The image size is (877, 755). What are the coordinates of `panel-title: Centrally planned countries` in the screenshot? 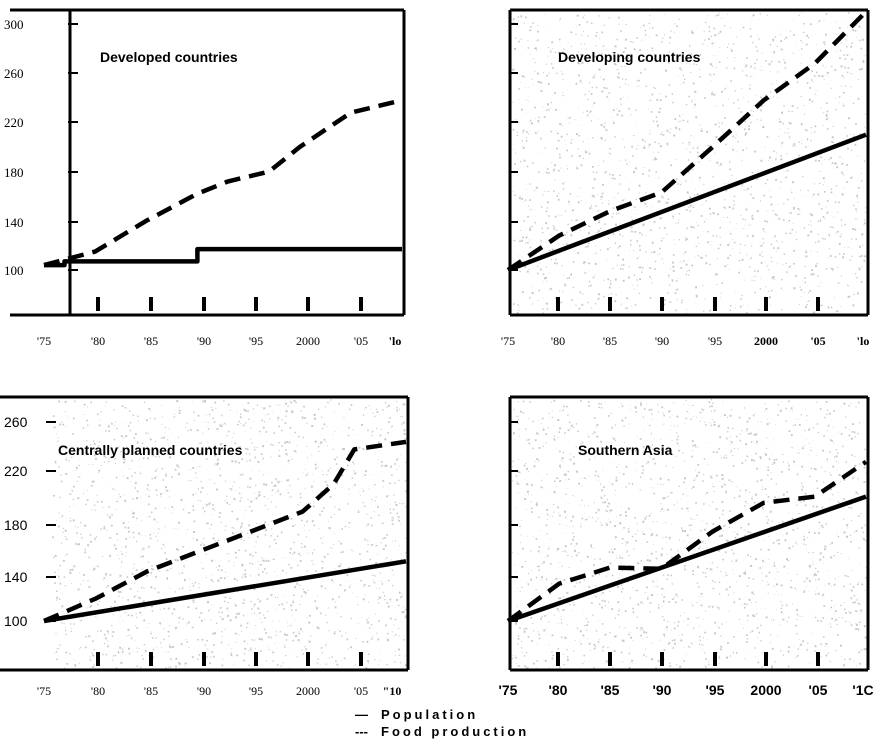 It's located at (150, 450).